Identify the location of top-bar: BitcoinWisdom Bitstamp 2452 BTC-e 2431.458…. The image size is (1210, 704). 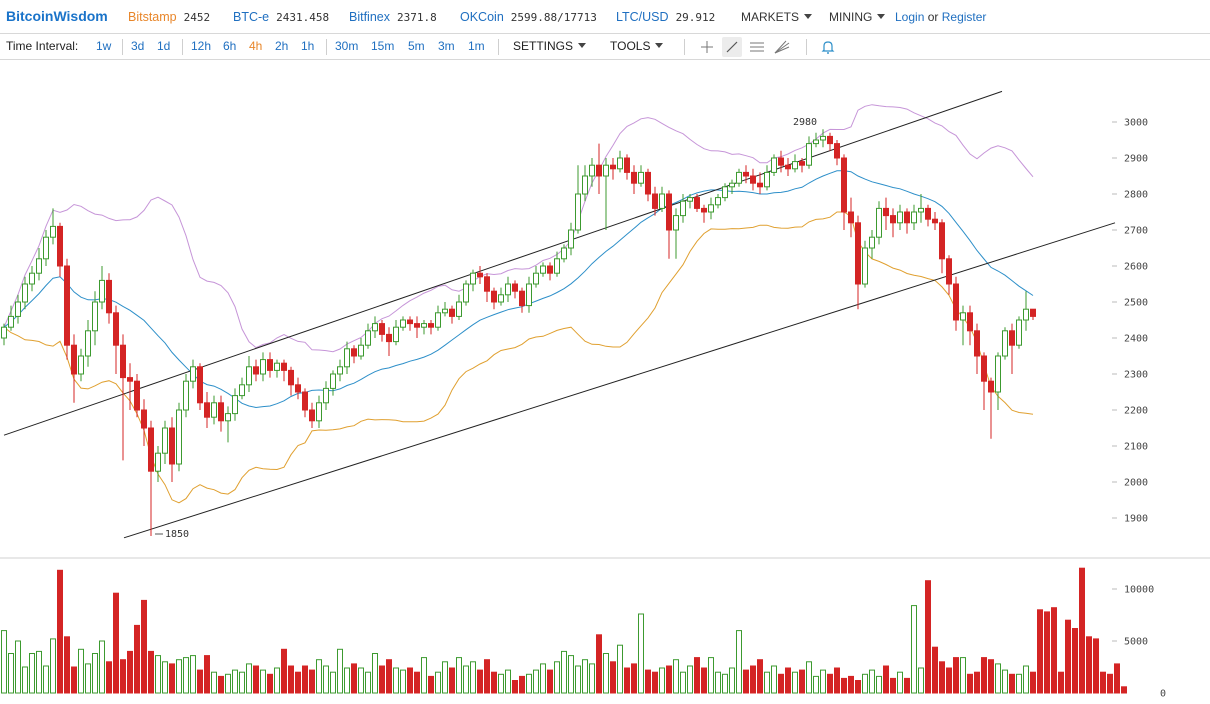
(605, 16).